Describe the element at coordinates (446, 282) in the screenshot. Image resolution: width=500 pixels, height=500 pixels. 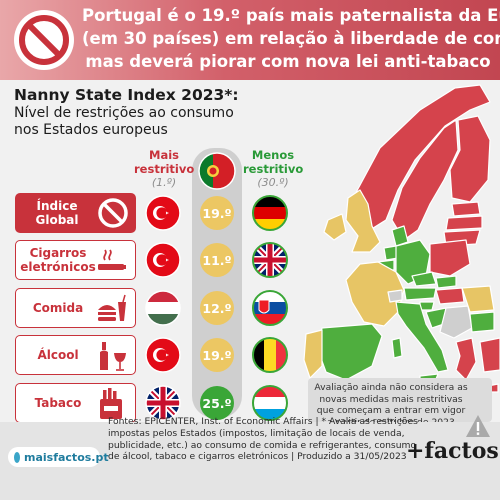
I see `map-slovakia` at that location.